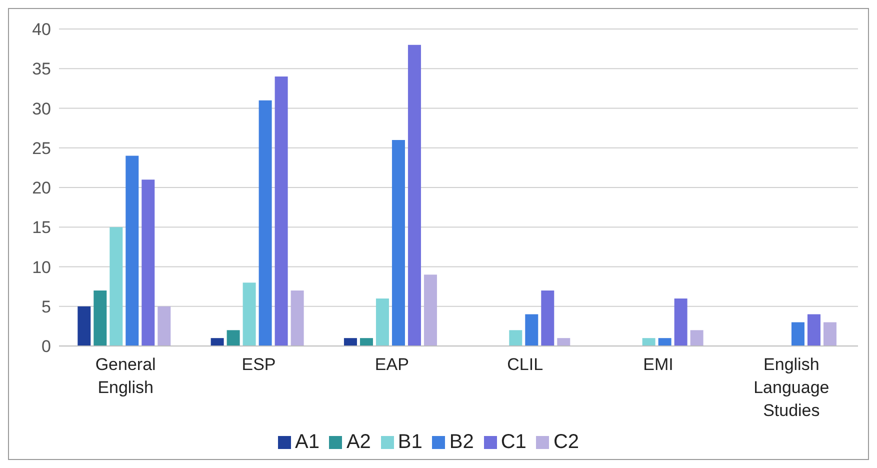  What do you see at coordinates (41, 148) in the screenshot?
I see `y-tick-label: 25` at bounding box center [41, 148].